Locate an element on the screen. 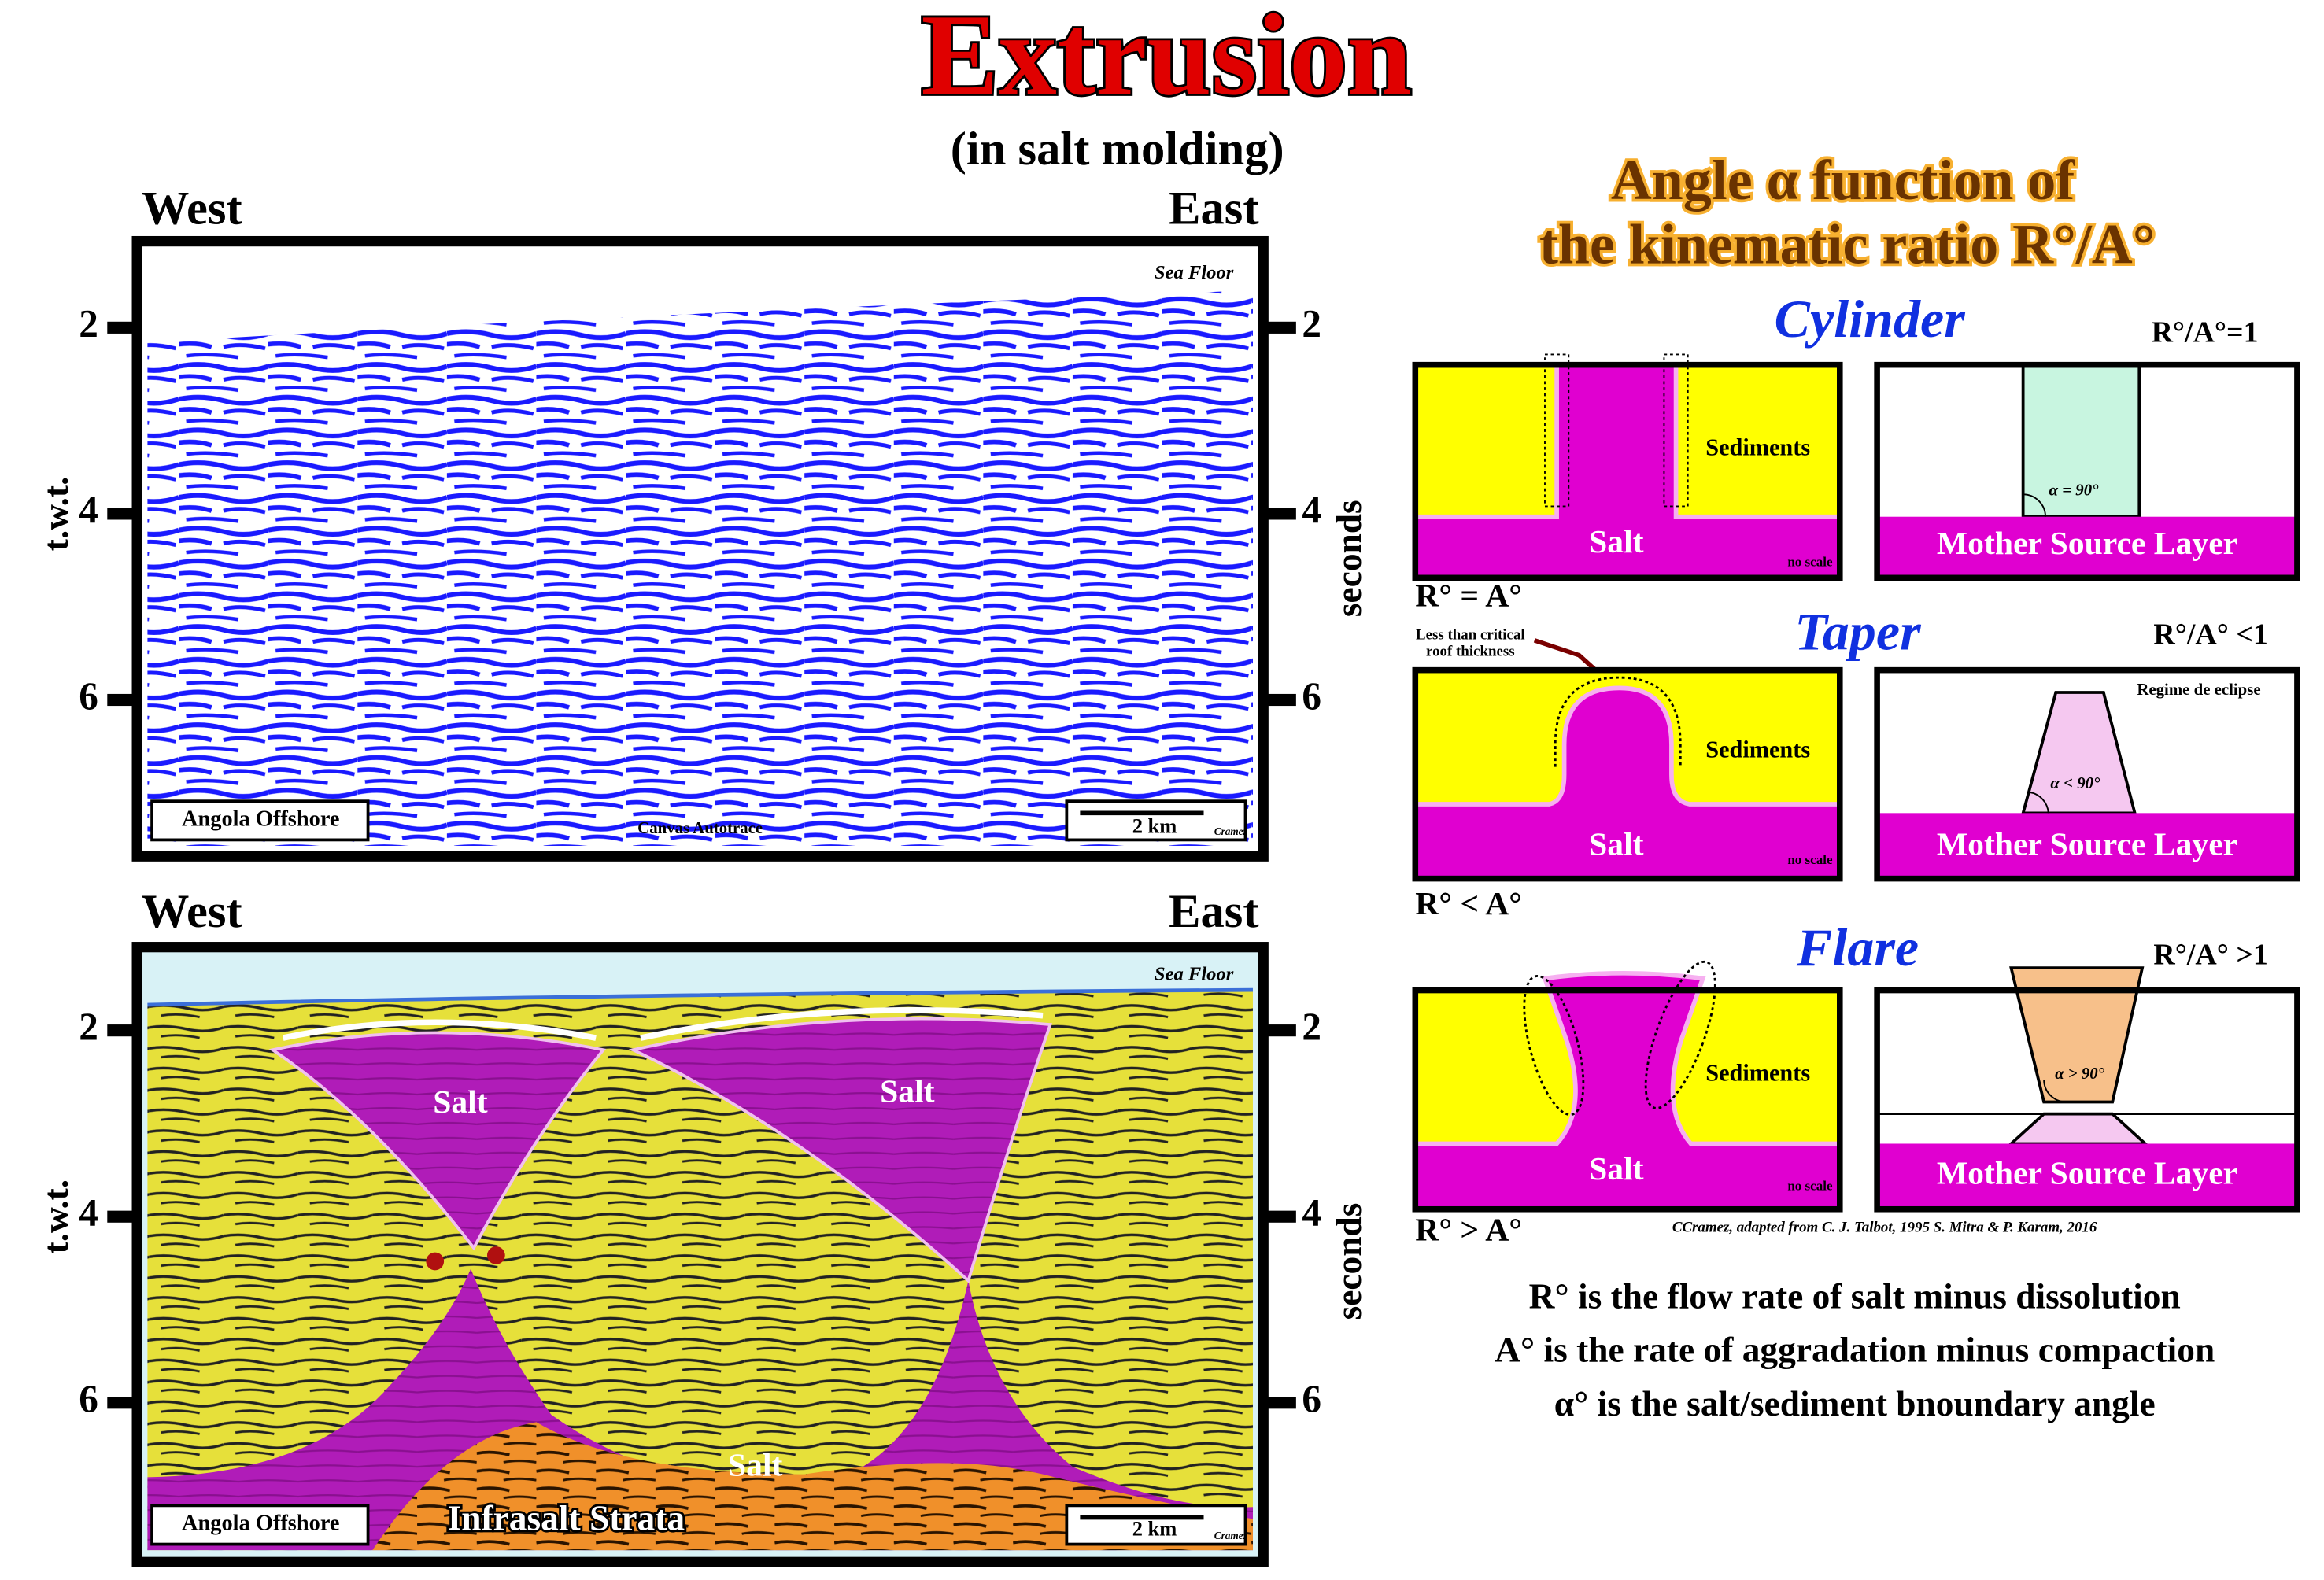 This screenshot has height=1580, width=2324. title: Extrusion is located at coordinates (1166, 59).